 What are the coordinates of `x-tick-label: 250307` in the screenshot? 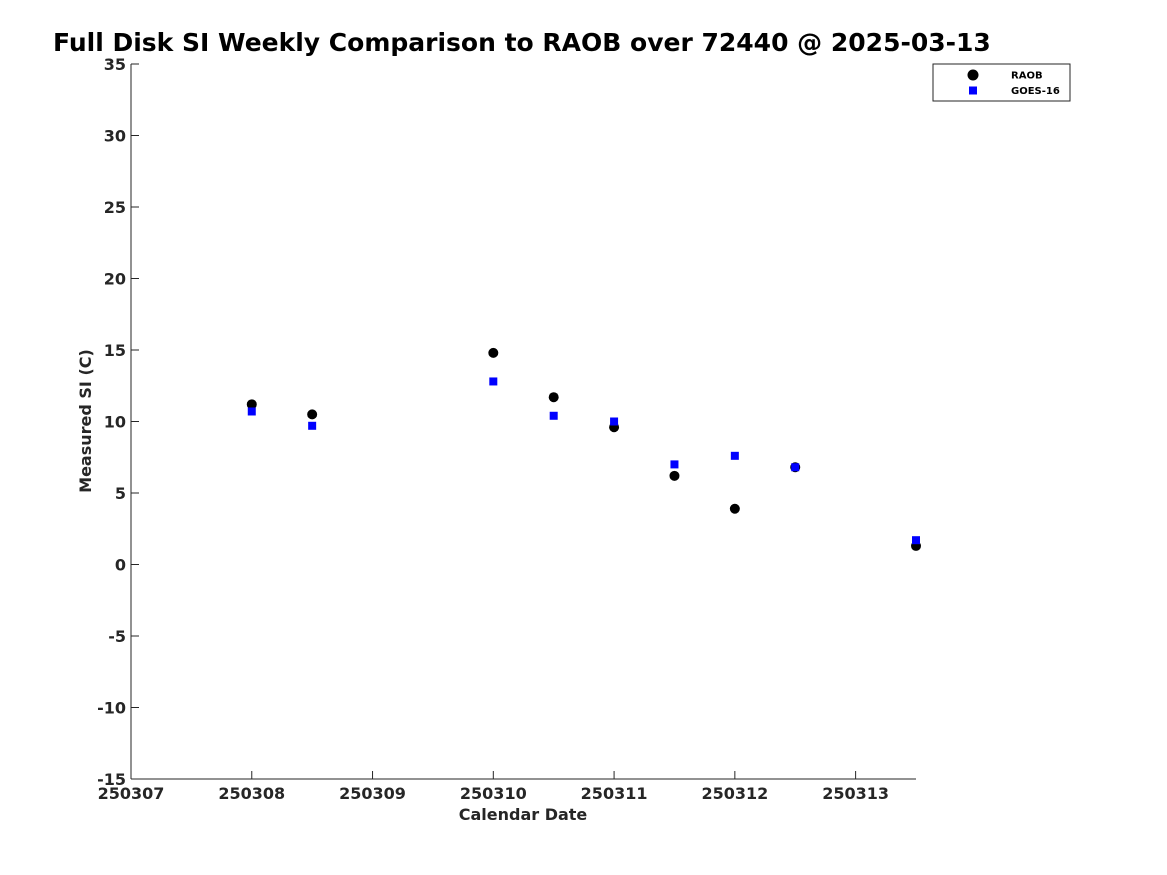 It's located at (131, 793).